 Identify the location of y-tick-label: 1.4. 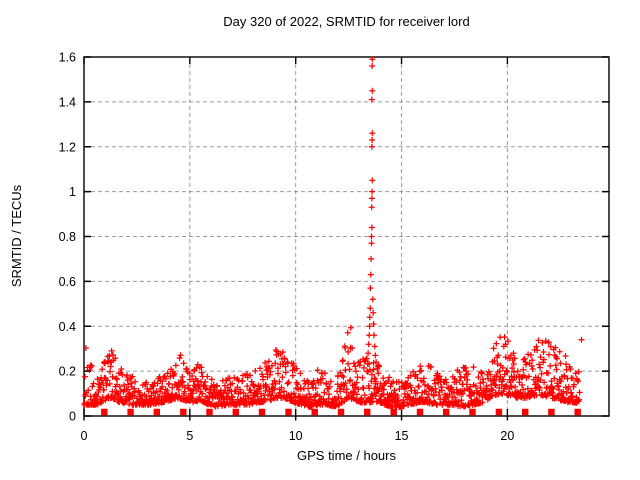
(67, 102).